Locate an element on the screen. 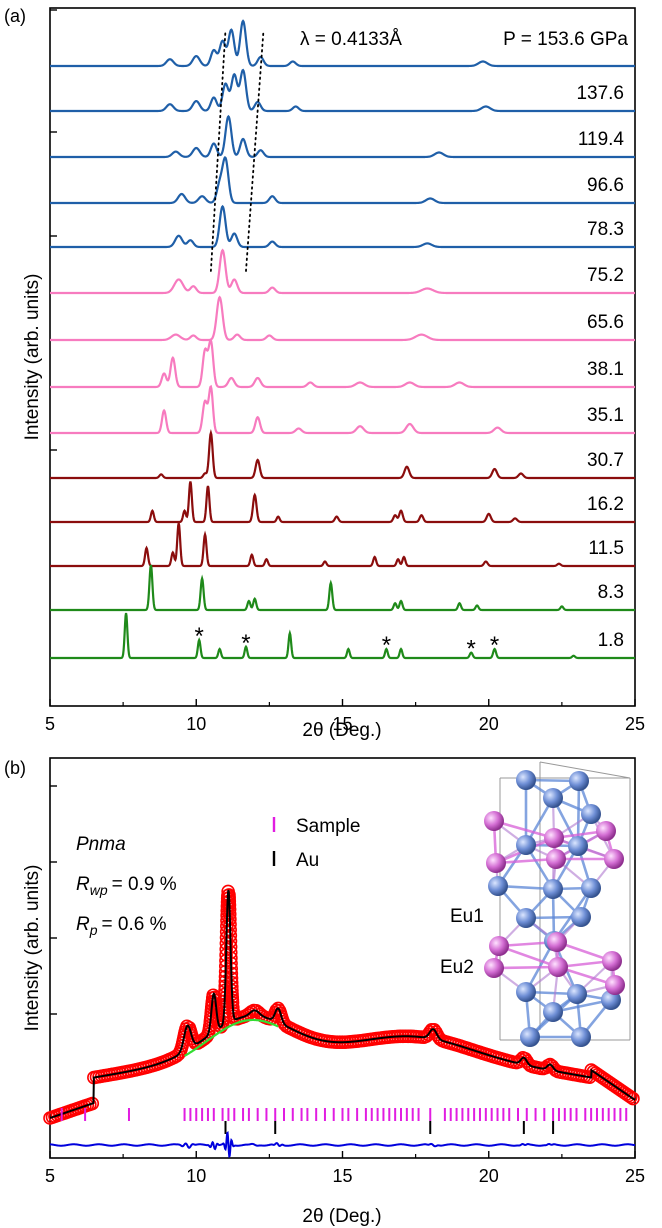 The image size is (662, 1228). wavelength-label: λ = 0.4133Å is located at coordinates (351, 39).